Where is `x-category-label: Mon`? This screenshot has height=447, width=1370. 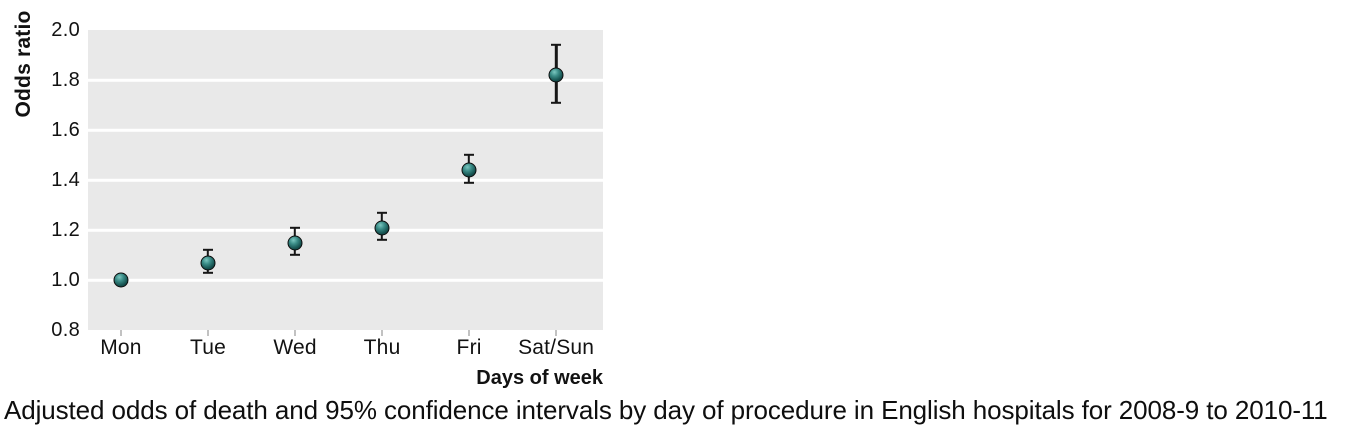
x-category-label: Mon is located at coordinates (121, 347).